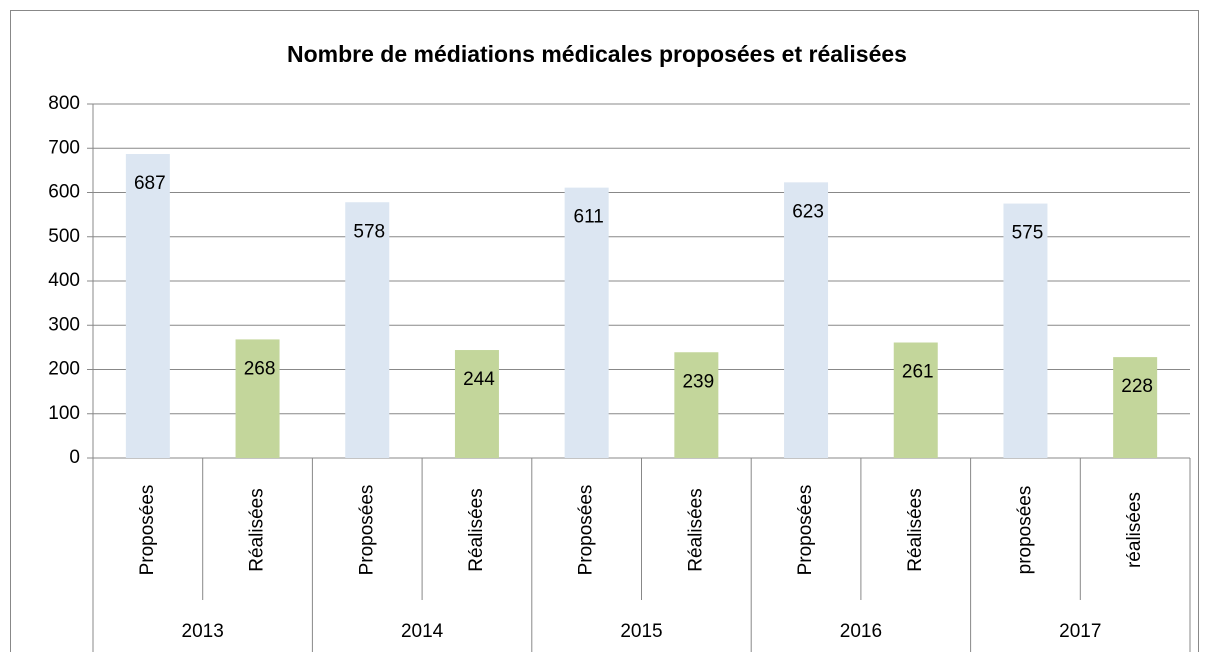  What do you see at coordinates (861, 631) in the screenshot?
I see `group-label: 2016` at bounding box center [861, 631].